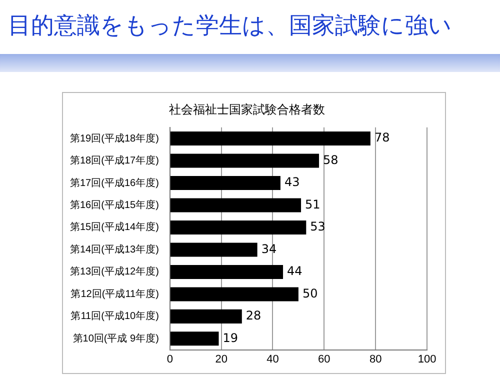 This screenshot has height=375, width=500. I want to click on x-tick-label: 0, so click(169, 359).